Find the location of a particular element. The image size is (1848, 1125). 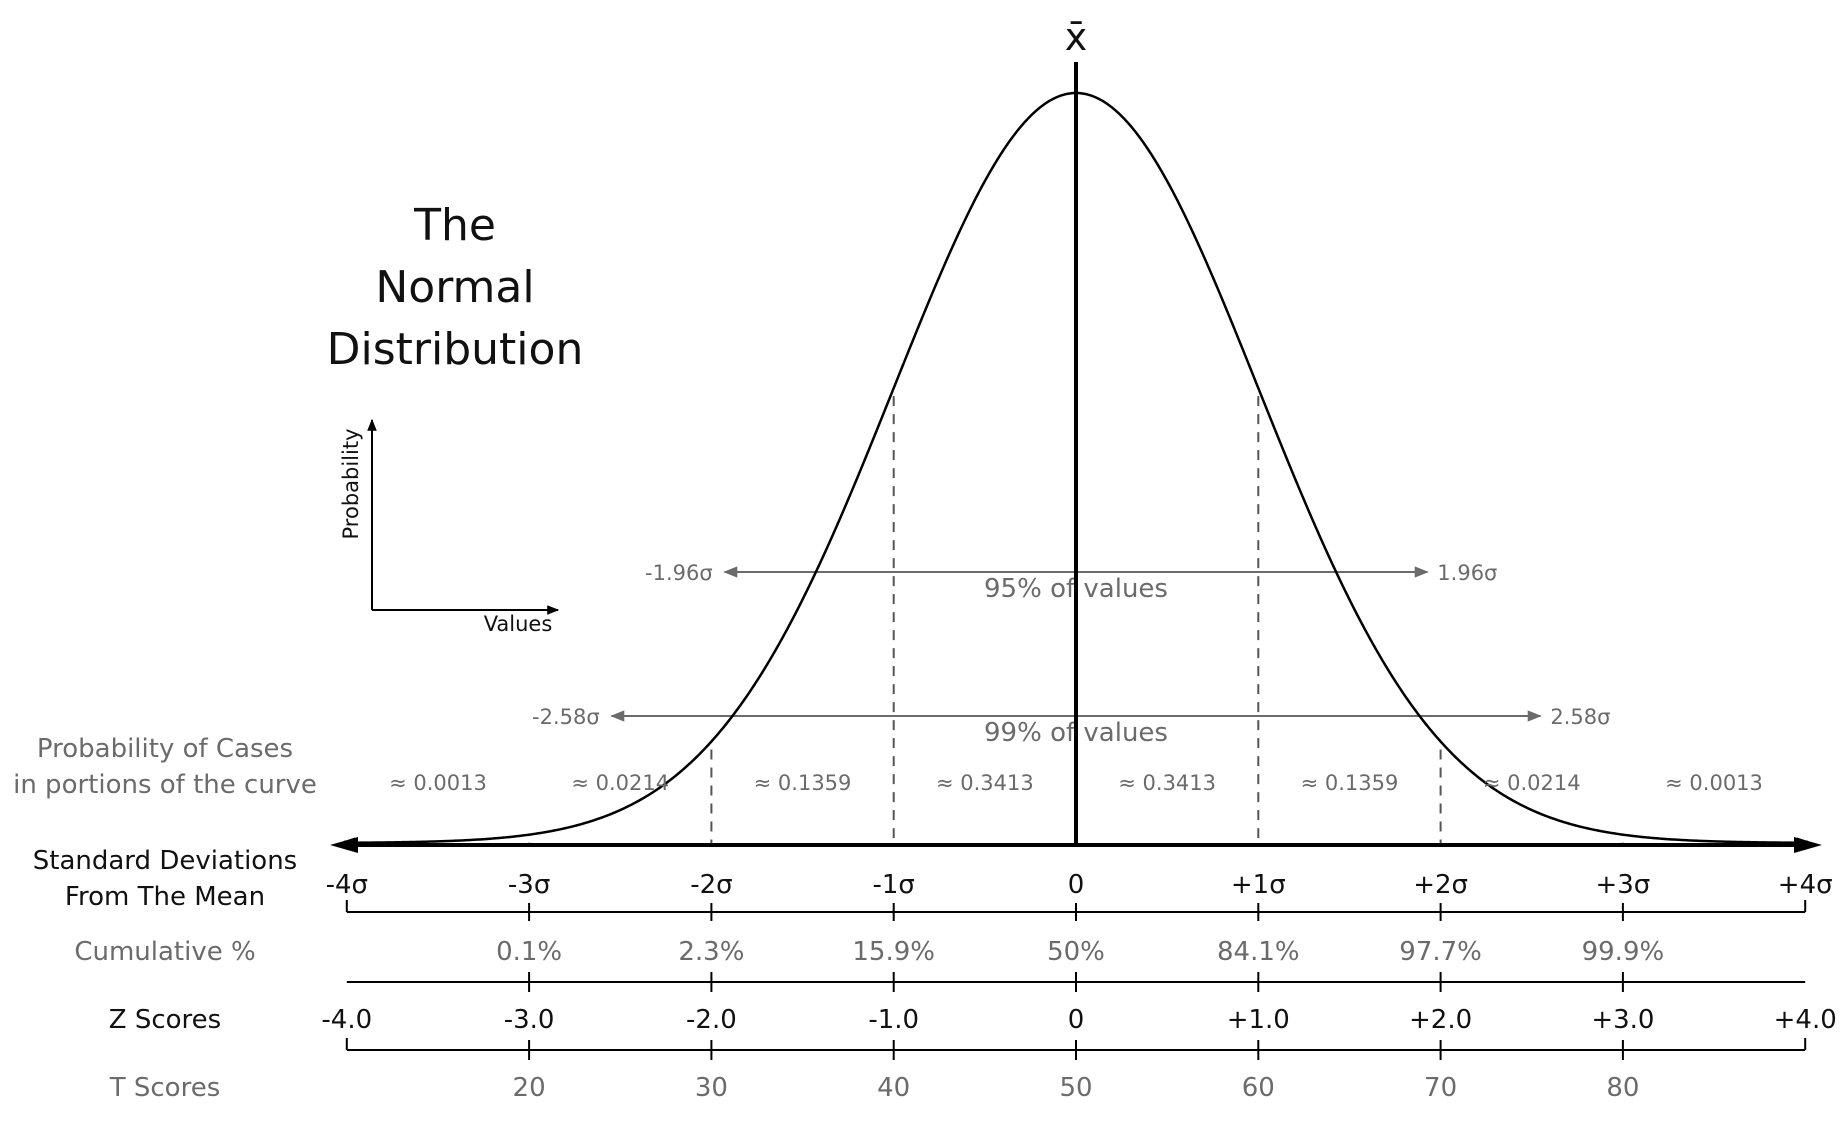

z-score-value: +3.0 is located at coordinates (1622, 1020).